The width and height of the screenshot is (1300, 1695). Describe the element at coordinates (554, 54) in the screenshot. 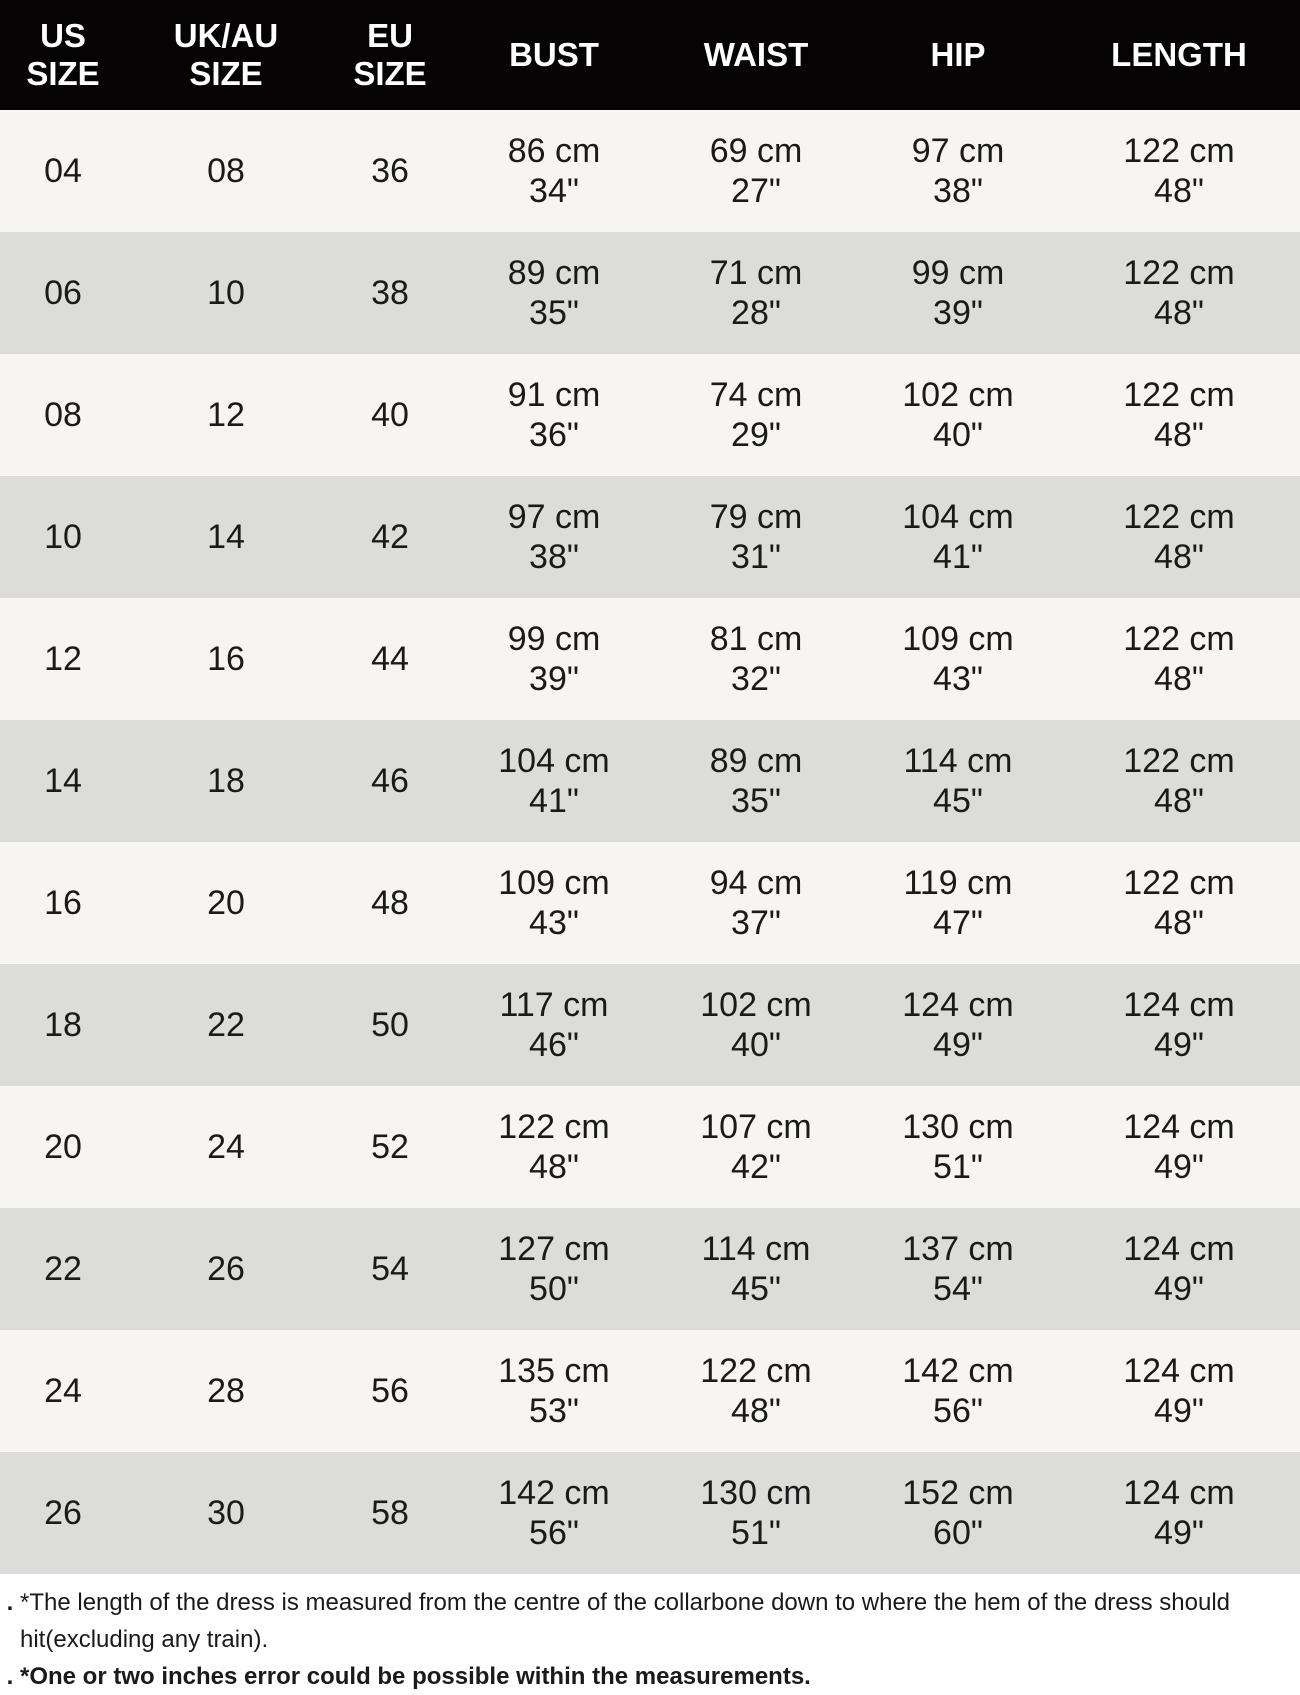

I see `header-text: BUST` at that location.